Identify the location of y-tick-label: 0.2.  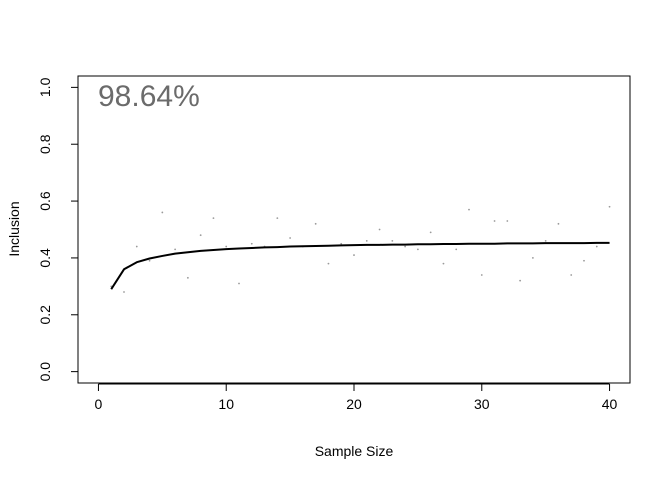
(45, 315).